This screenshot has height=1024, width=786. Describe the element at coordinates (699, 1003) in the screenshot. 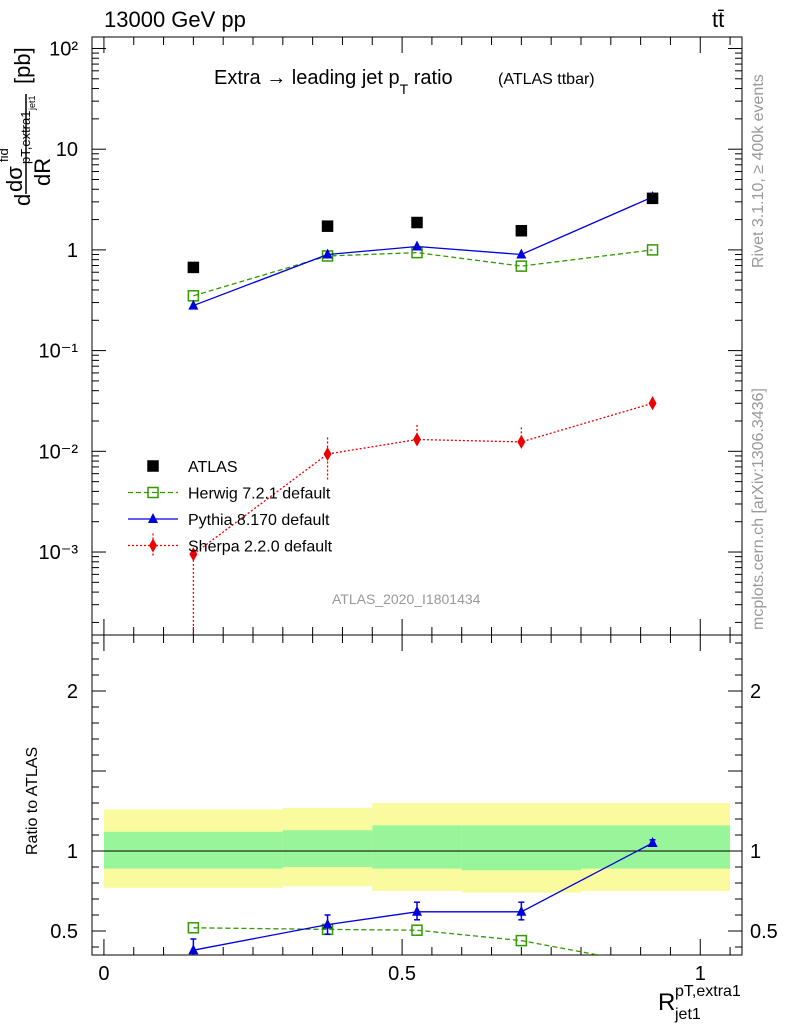

I see `x-axis-label: R pT,extra1 jet1` at that location.